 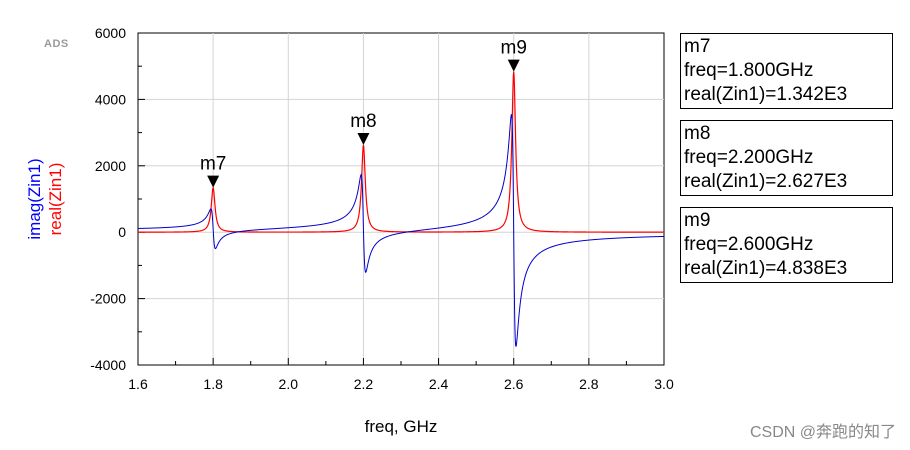 What do you see at coordinates (589, 384) in the screenshot?
I see `x-tick-label: 2.8` at bounding box center [589, 384].